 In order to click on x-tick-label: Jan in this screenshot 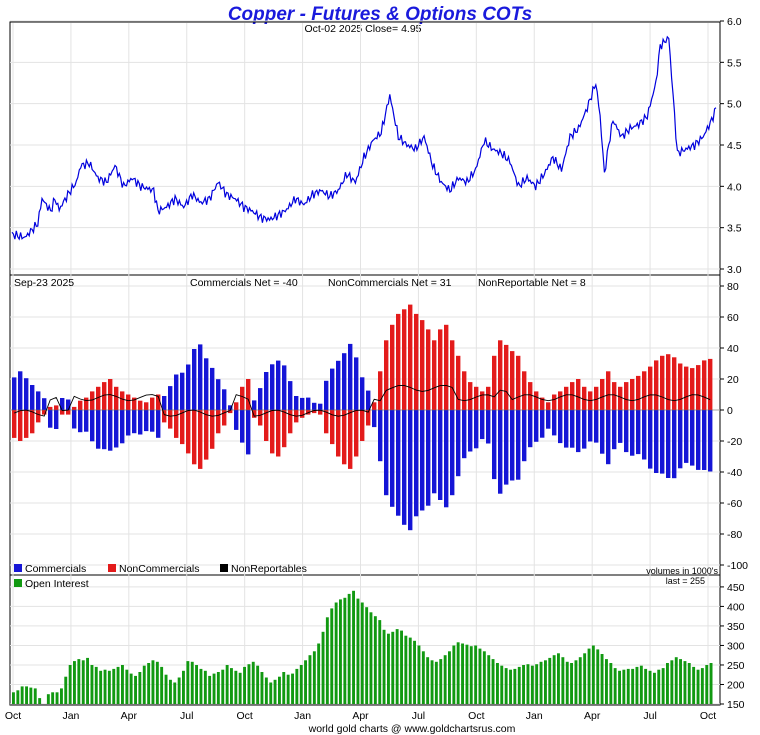, I will do `click(70, 716)`.